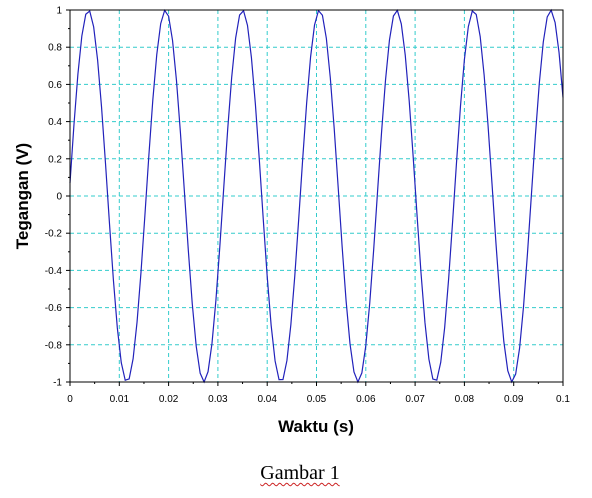 This screenshot has height=498, width=592. Describe the element at coordinates (22, 196) in the screenshot. I see `y-axis-title: Tegangan (V)` at that location.